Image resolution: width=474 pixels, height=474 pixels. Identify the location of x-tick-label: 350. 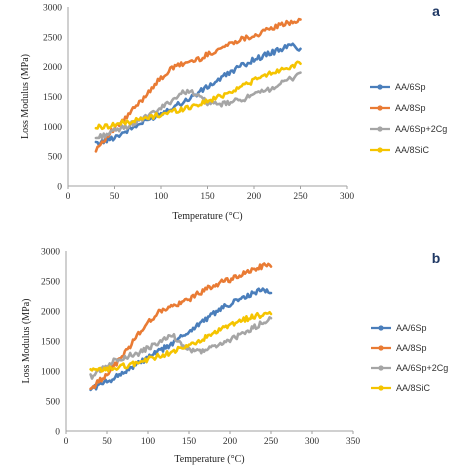
(353, 442).